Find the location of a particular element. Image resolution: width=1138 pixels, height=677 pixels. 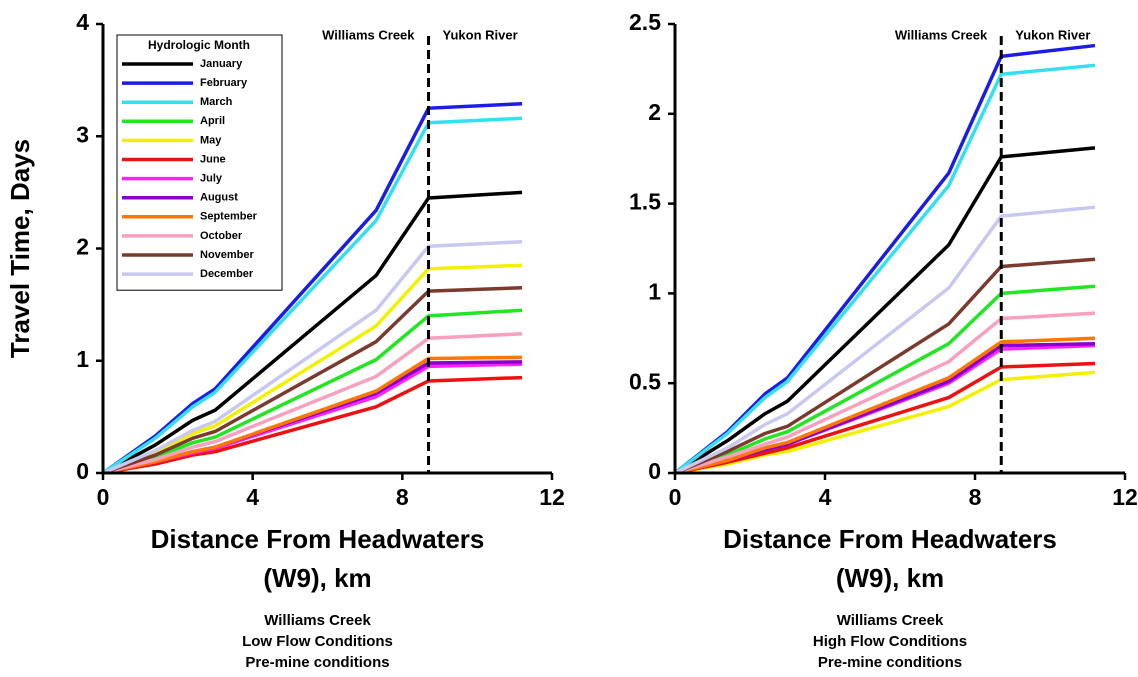

legend-label: July is located at coordinates (211, 179).